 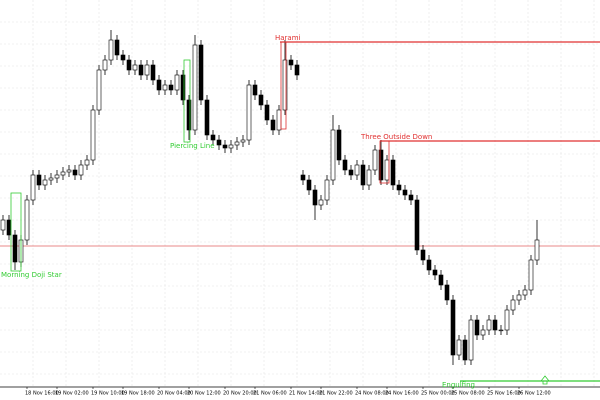 What do you see at coordinates (534, 394) in the screenshot?
I see `x-tick-label: 26 Nov 12:00` at bounding box center [534, 394].